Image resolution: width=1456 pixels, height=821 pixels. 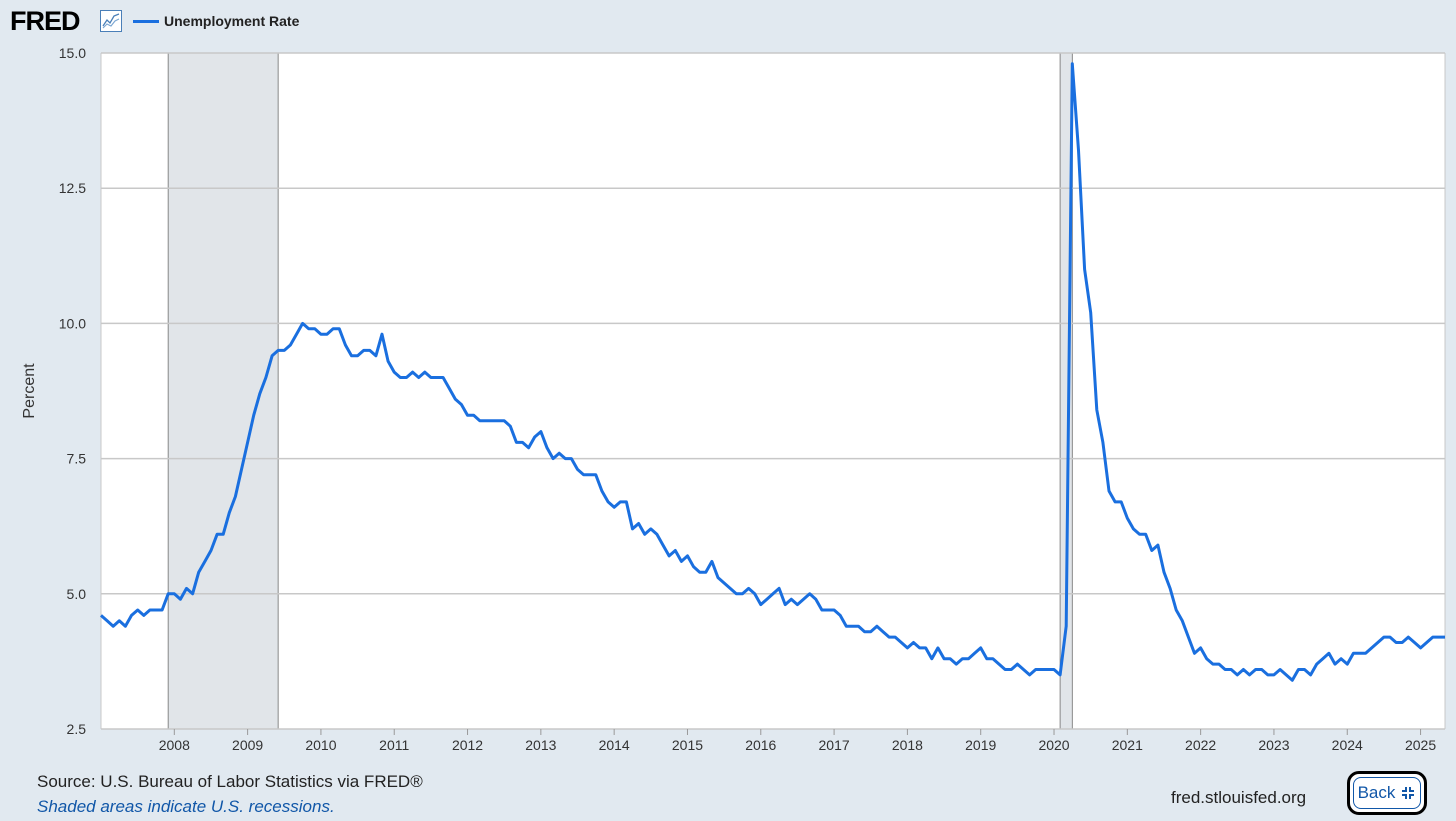 I want to click on x-tick-label-2008: 2008, so click(x=174, y=745).